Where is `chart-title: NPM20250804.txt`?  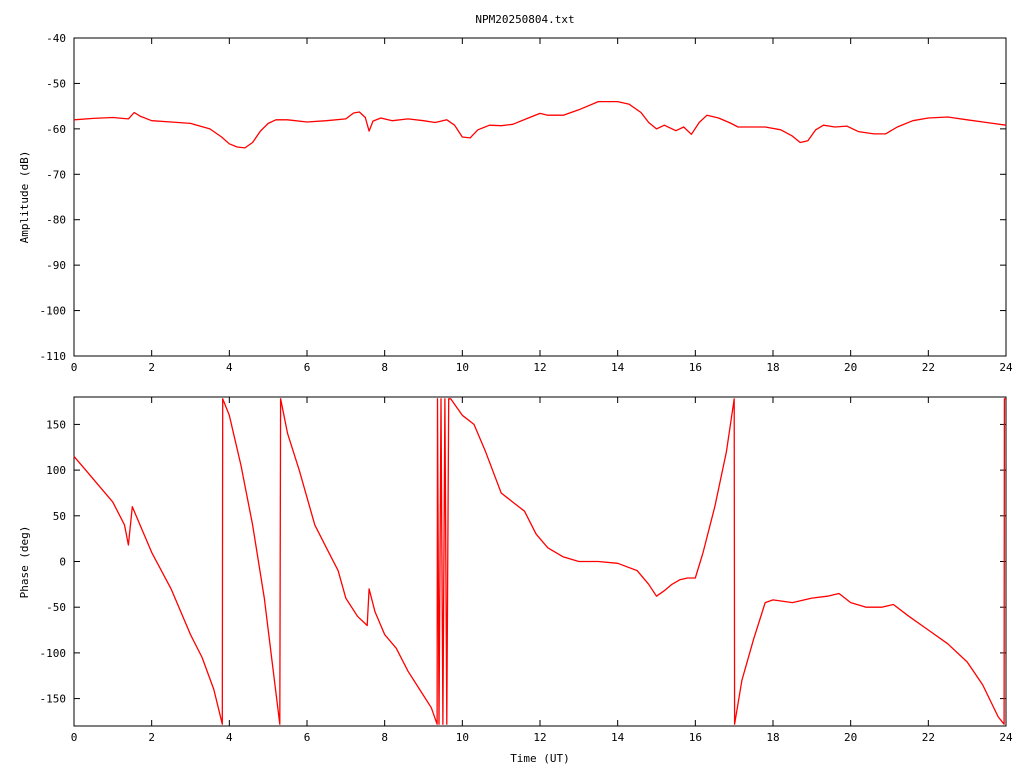
chart-title: NPM20250804.txt is located at coordinates (524, 19).